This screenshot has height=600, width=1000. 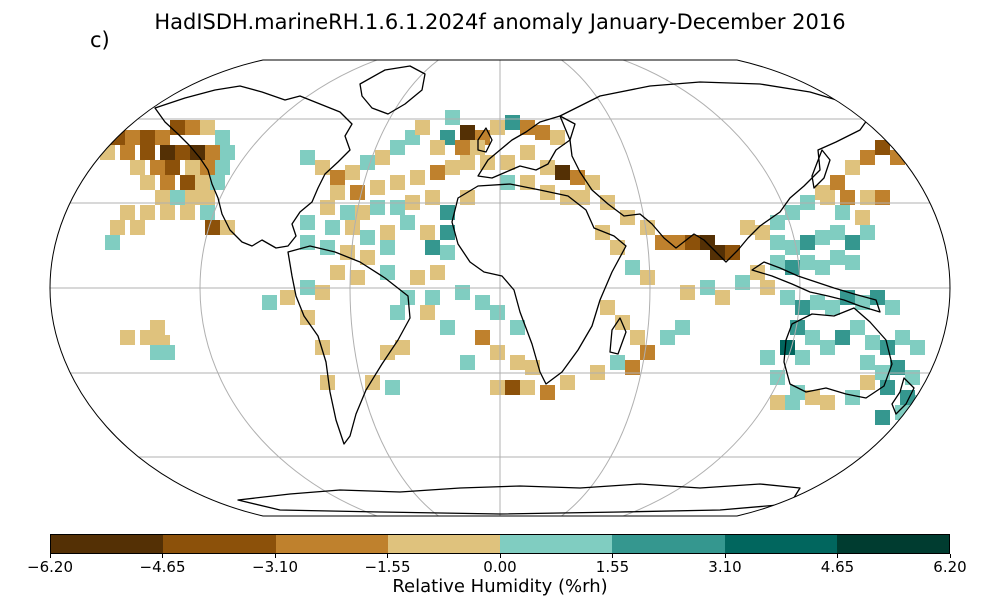 I want to click on australia-coast, so click(x=838, y=353).